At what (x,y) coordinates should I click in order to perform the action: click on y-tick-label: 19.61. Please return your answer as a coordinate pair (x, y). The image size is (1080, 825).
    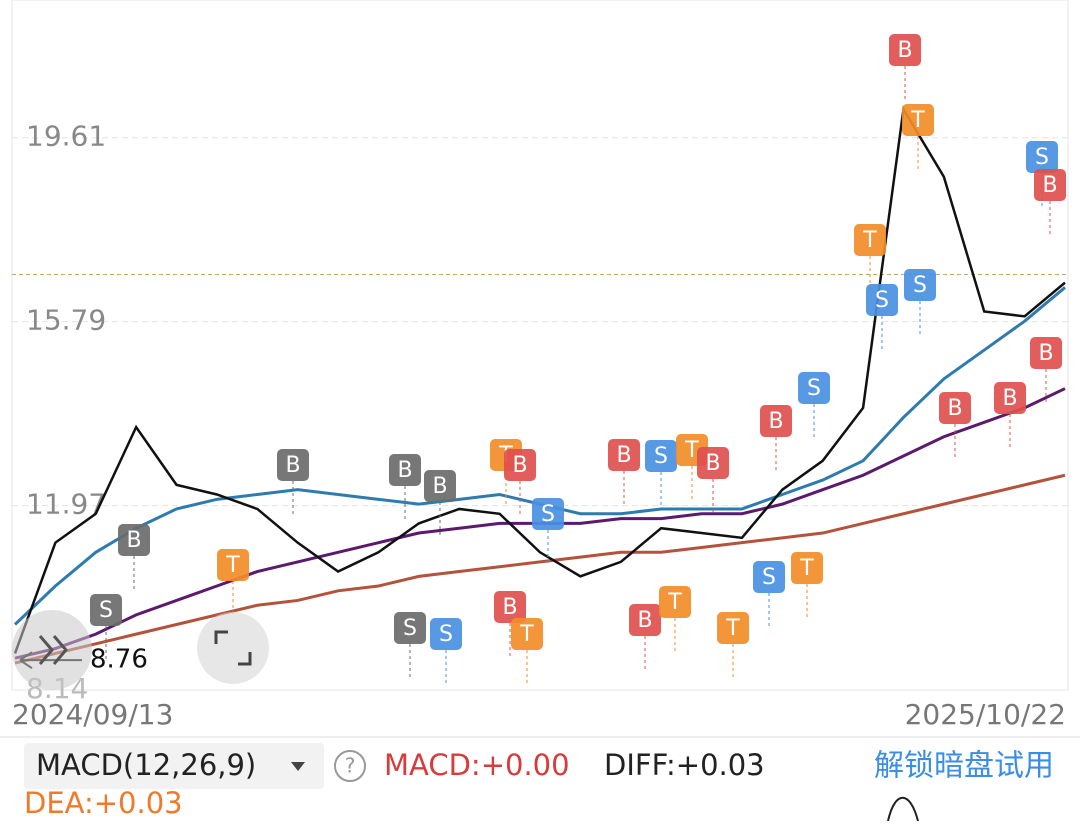
    Looking at the image, I should click on (66, 136).